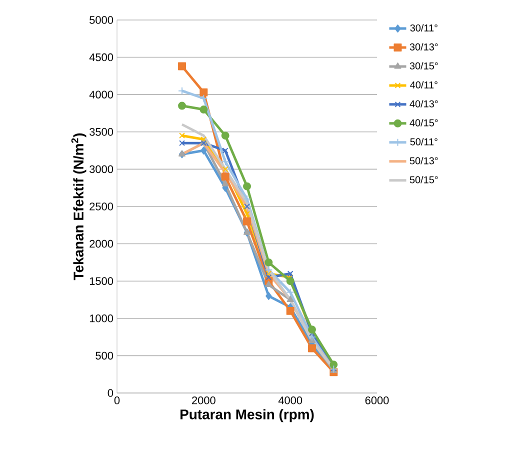  I want to click on y-tick-label: 3500, so click(102, 132).